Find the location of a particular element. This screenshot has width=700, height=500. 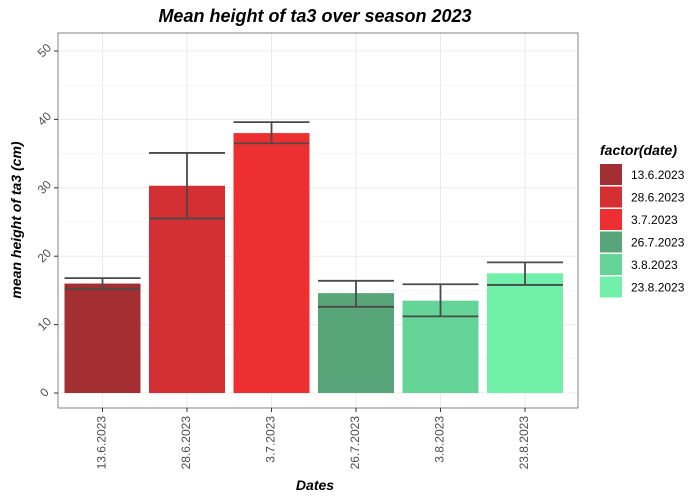

legend-label: 28.6.2023 is located at coordinates (658, 198).